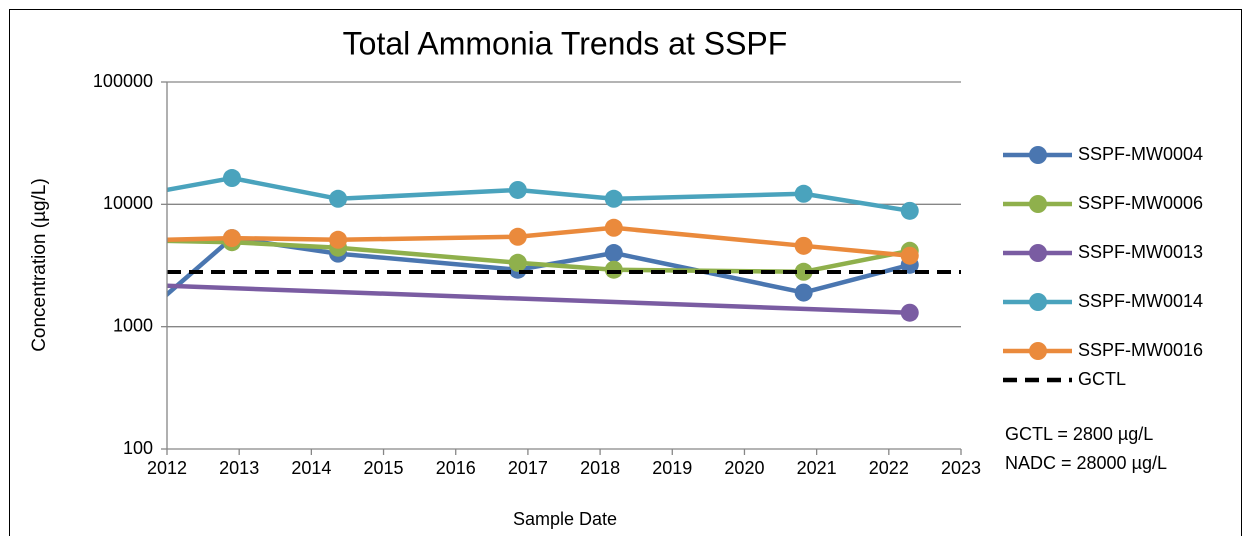  Describe the element at coordinates (1086, 463) in the screenshot. I see `annotation: NADC = 28000 µg/L` at that location.